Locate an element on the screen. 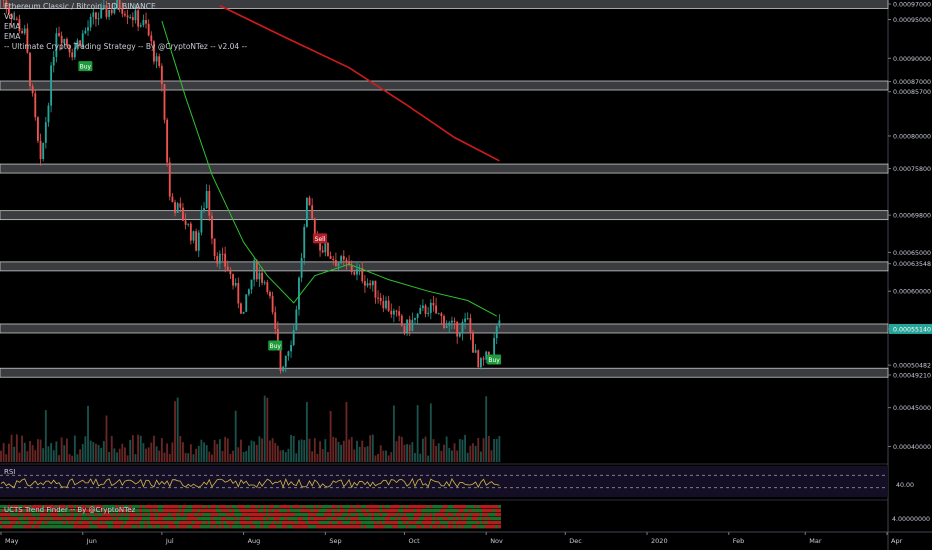  buy-signal: Buy is located at coordinates (85, 66).